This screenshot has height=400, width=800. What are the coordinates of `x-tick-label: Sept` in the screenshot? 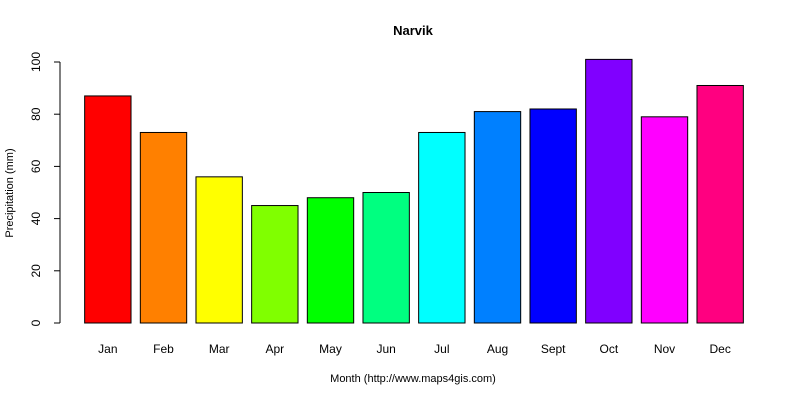 It's located at (553, 349).